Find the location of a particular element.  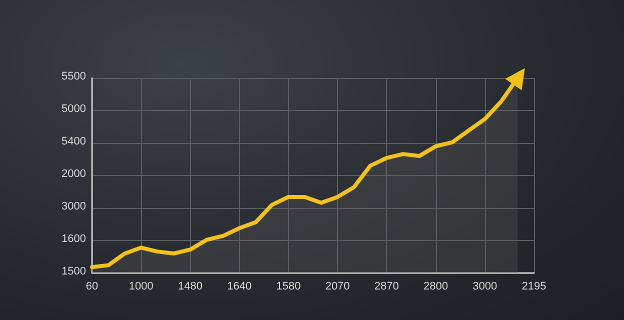

text: 1600 is located at coordinates (74, 239).